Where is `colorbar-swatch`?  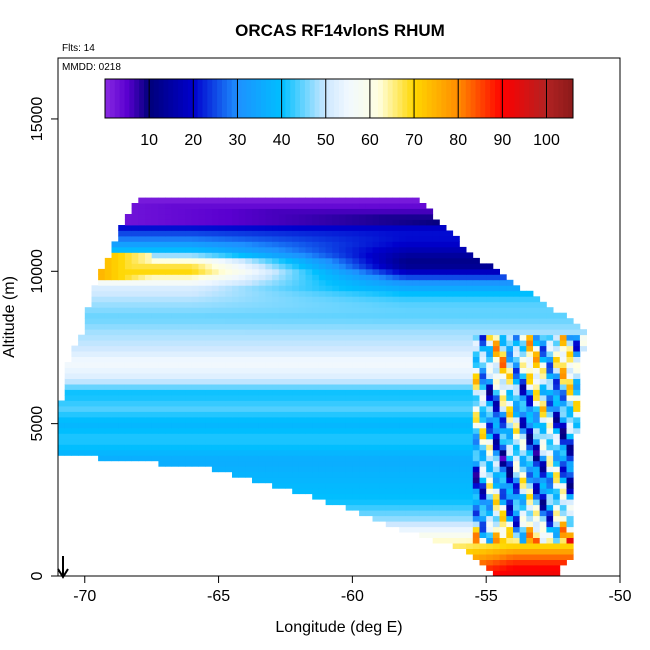
colorbar-swatch is located at coordinates (229, 98).